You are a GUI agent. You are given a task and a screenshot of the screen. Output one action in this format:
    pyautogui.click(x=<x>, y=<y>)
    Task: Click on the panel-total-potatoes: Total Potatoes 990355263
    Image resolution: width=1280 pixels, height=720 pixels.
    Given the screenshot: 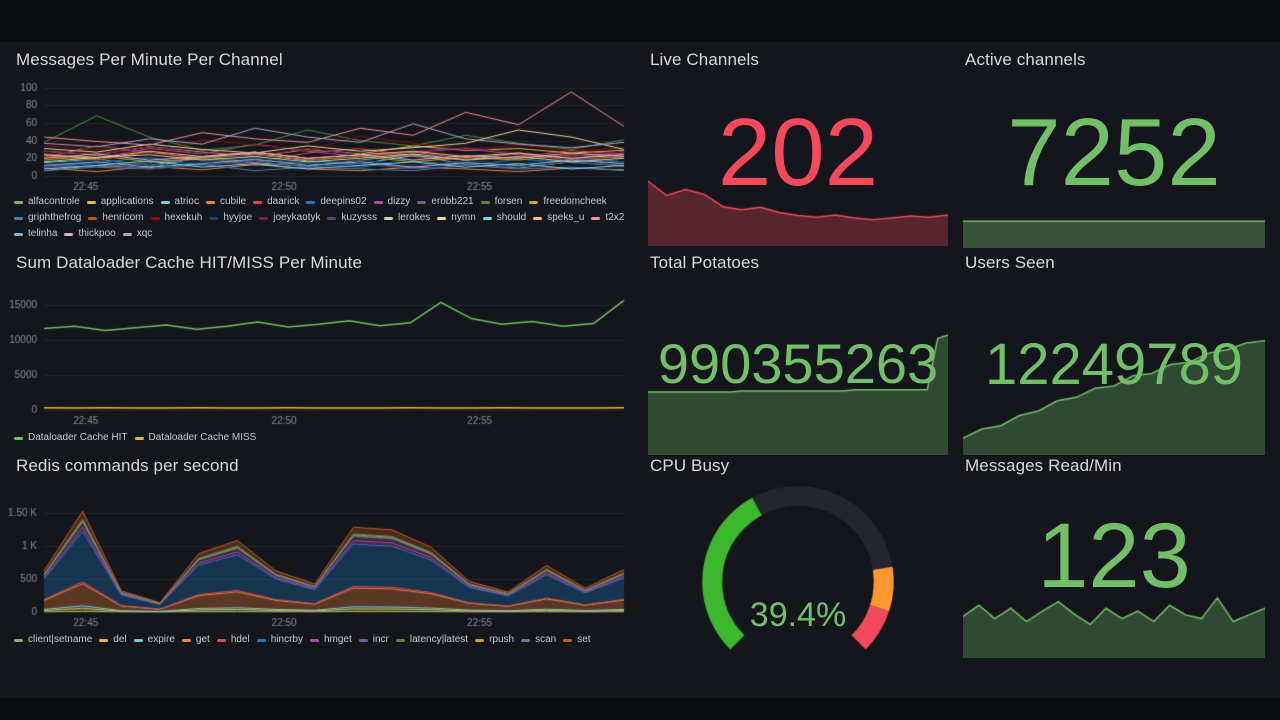 What is the action you would take?
    pyautogui.click(x=798, y=352)
    